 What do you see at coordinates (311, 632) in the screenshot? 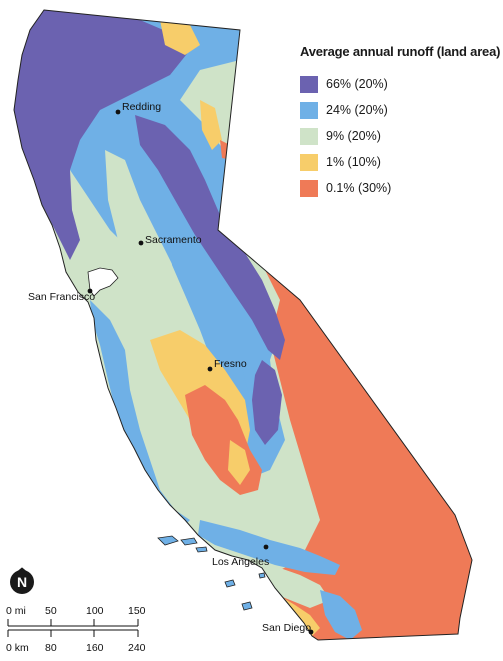
I see `city-dot-san-diego` at bounding box center [311, 632].